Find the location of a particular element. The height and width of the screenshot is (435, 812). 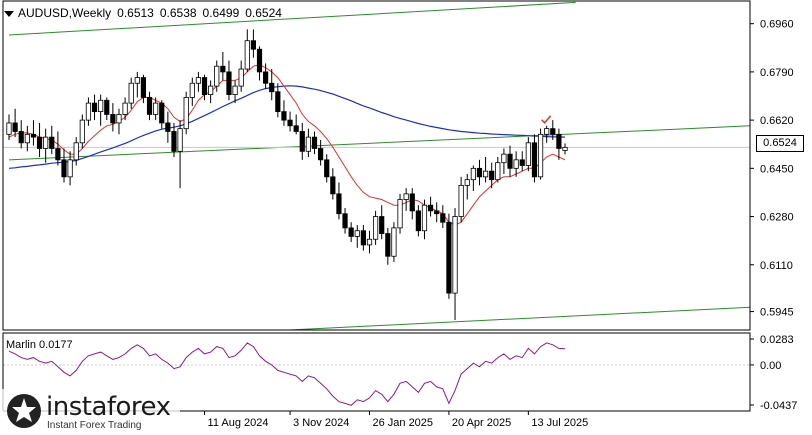

oscillator-plot-area is located at coordinates (376, 374).